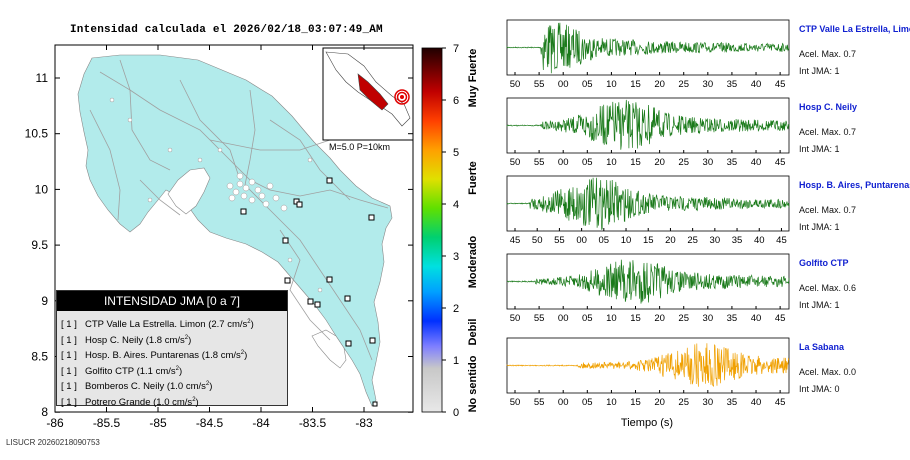  Describe the element at coordinates (473, 78) in the screenshot. I see `colorbar-label: Muy Fuerte` at that location.